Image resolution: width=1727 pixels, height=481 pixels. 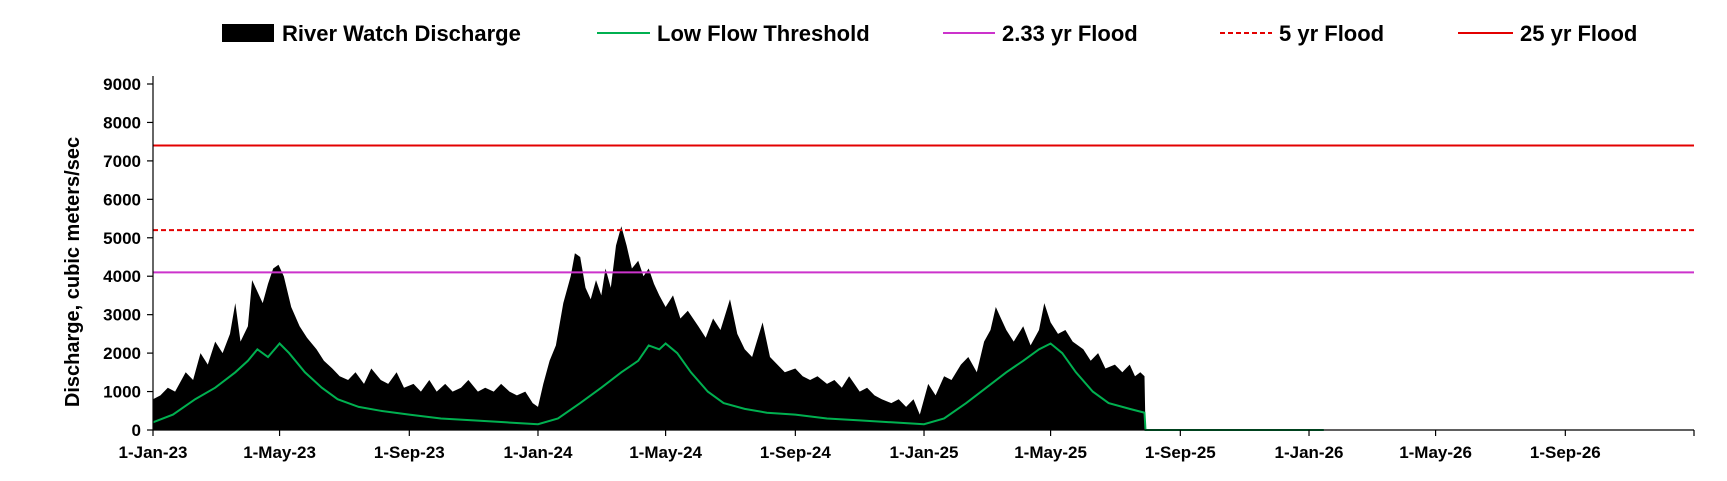 I want to click on legend-label-discharge: River Watch Discharge, so click(x=401, y=33).